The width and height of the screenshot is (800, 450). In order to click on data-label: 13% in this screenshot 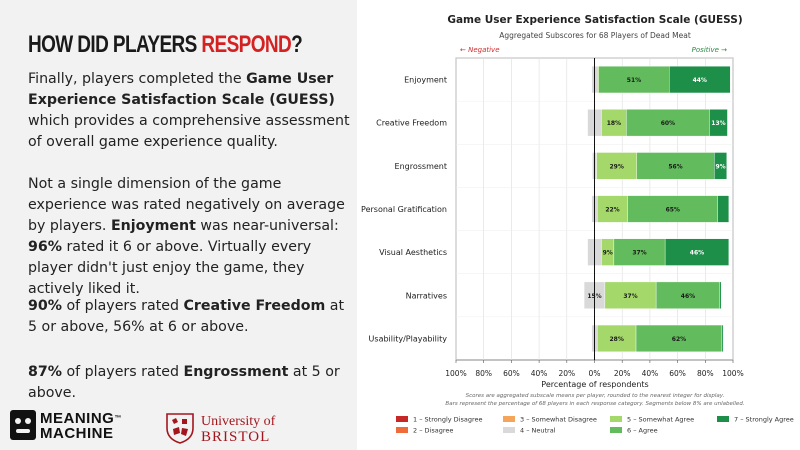, I will do `click(718, 123)`.